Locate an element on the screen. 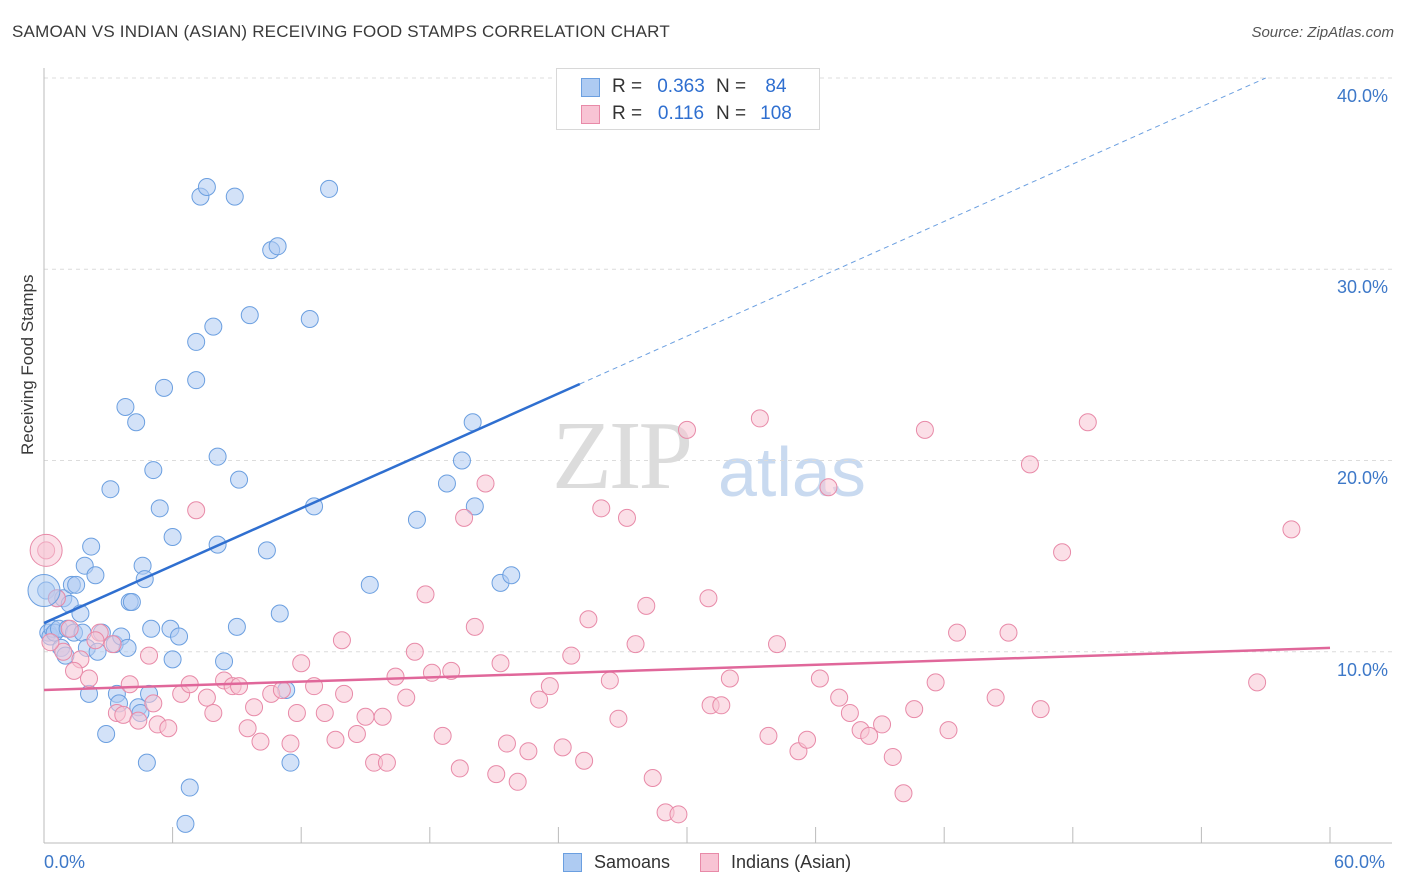 The height and width of the screenshot is (892, 1406). legend-swatch-samoans is located at coordinates (590, 87).